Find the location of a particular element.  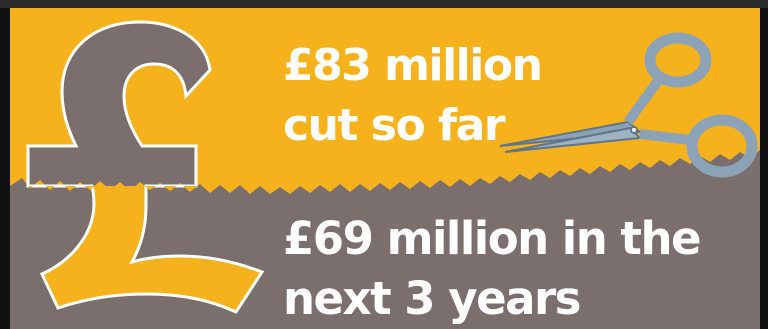

bottom-headline-line1: £69 million in the is located at coordinates (492, 238).